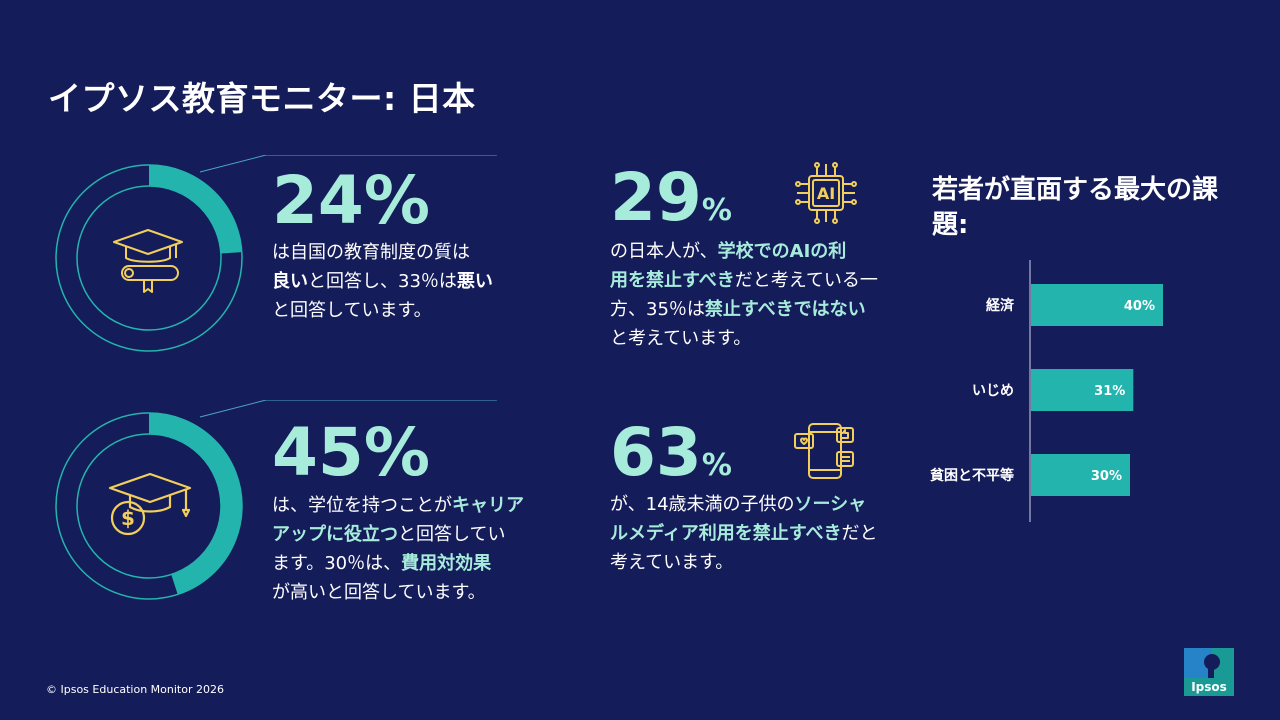  I want to click on text-segment: が高いと回答しています。, so click(379, 592).